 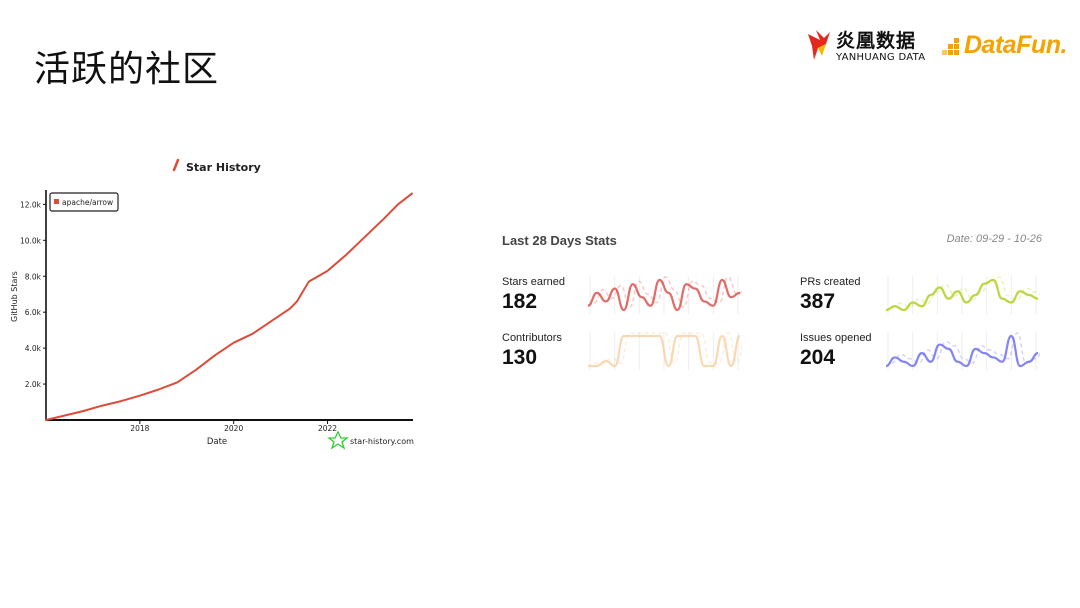 What do you see at coordinates (327, 428) in the screenshot?
I see `x-tick-label: 2022` at bounding box center [327, 428].